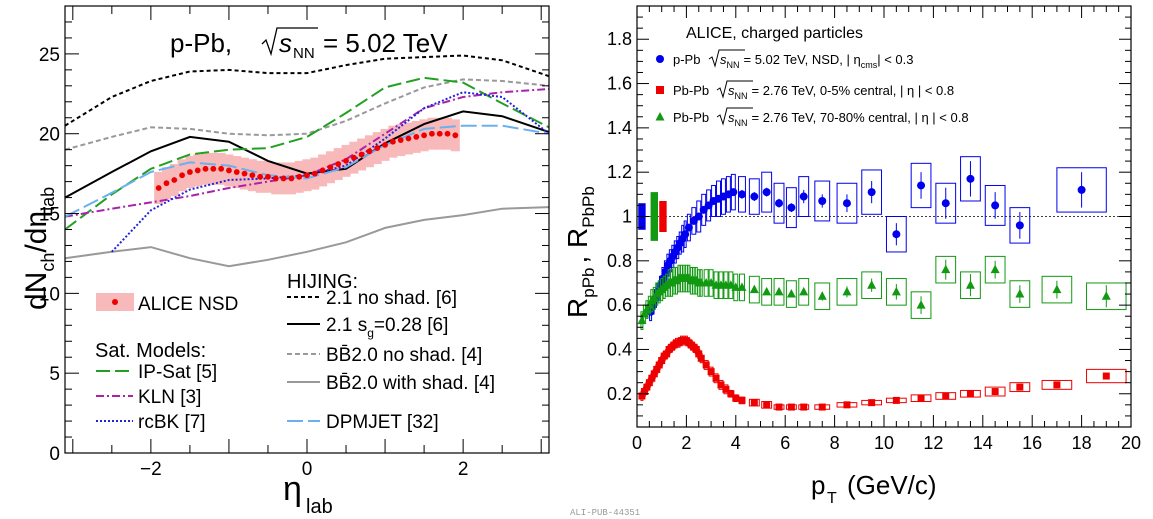  Describe the element at coordinates (177, 372) in the screenshot. I see `legend-sat-label: IP-Sat [5]` at that location.